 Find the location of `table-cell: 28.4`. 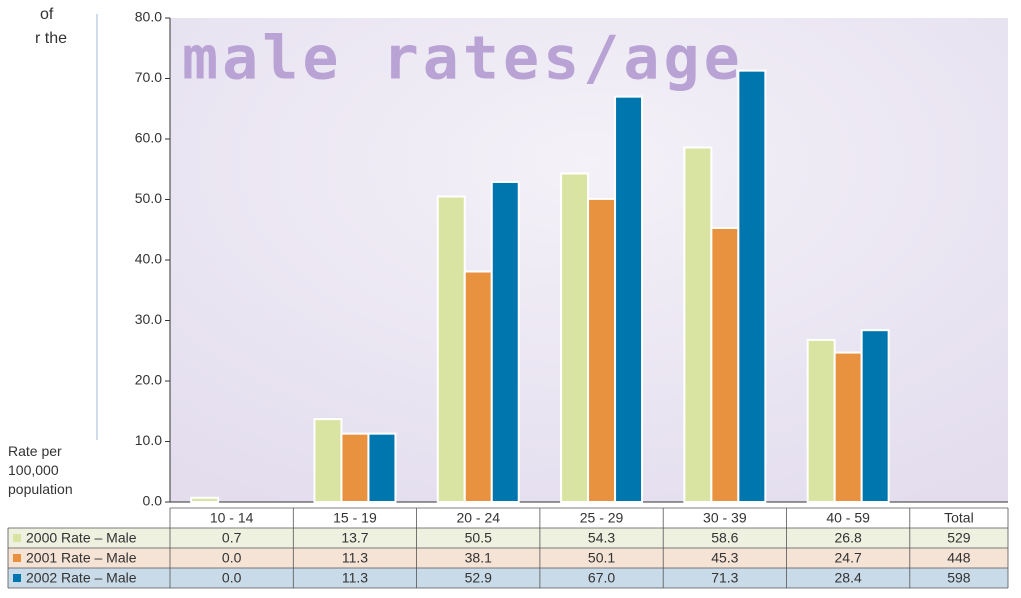

table-cell: 28.4 is located at coordinates (848, 578).